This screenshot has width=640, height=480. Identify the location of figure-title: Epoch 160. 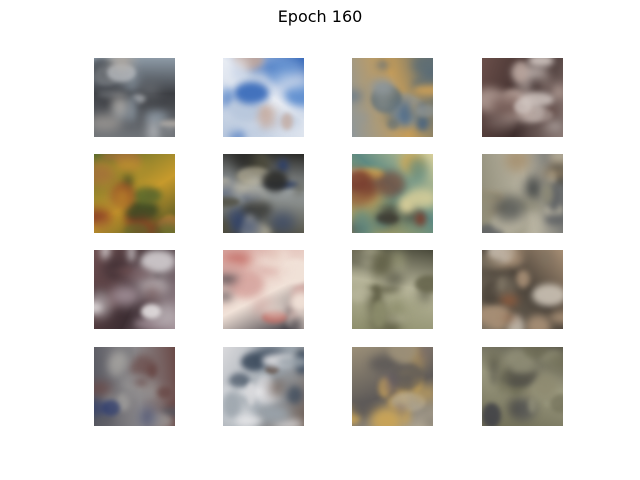
(320, 16).